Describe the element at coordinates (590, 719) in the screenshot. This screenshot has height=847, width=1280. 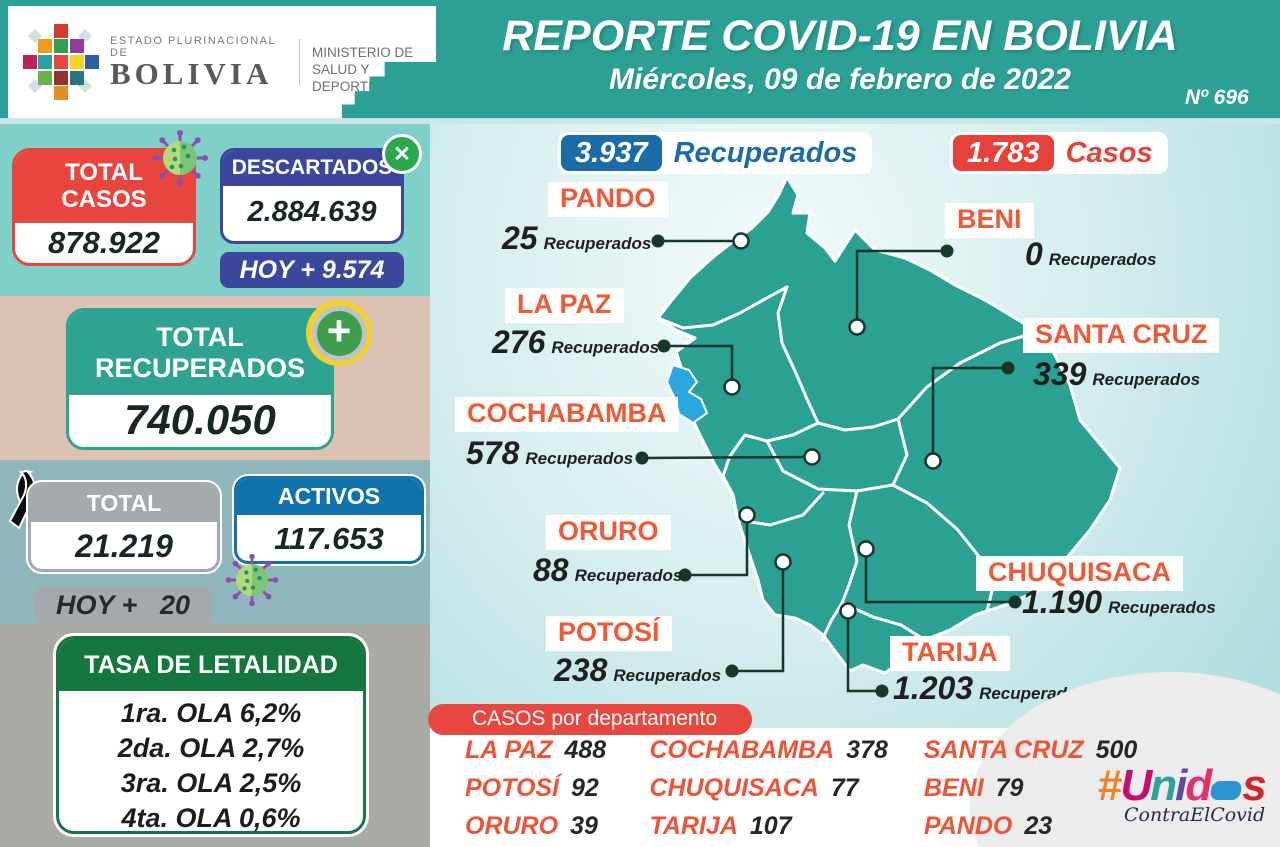
I see `cases-by-department-title: CASOS por departamento` at that location.